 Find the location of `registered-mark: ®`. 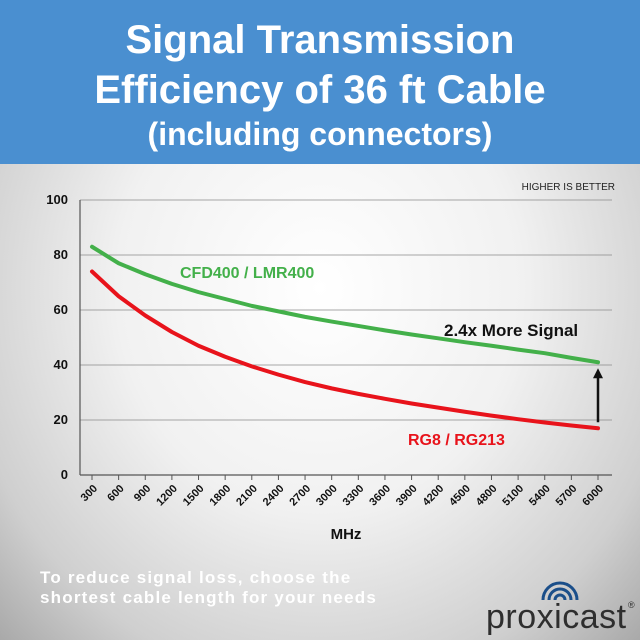

registered-mark: ® is located at coordinates (631, 605).